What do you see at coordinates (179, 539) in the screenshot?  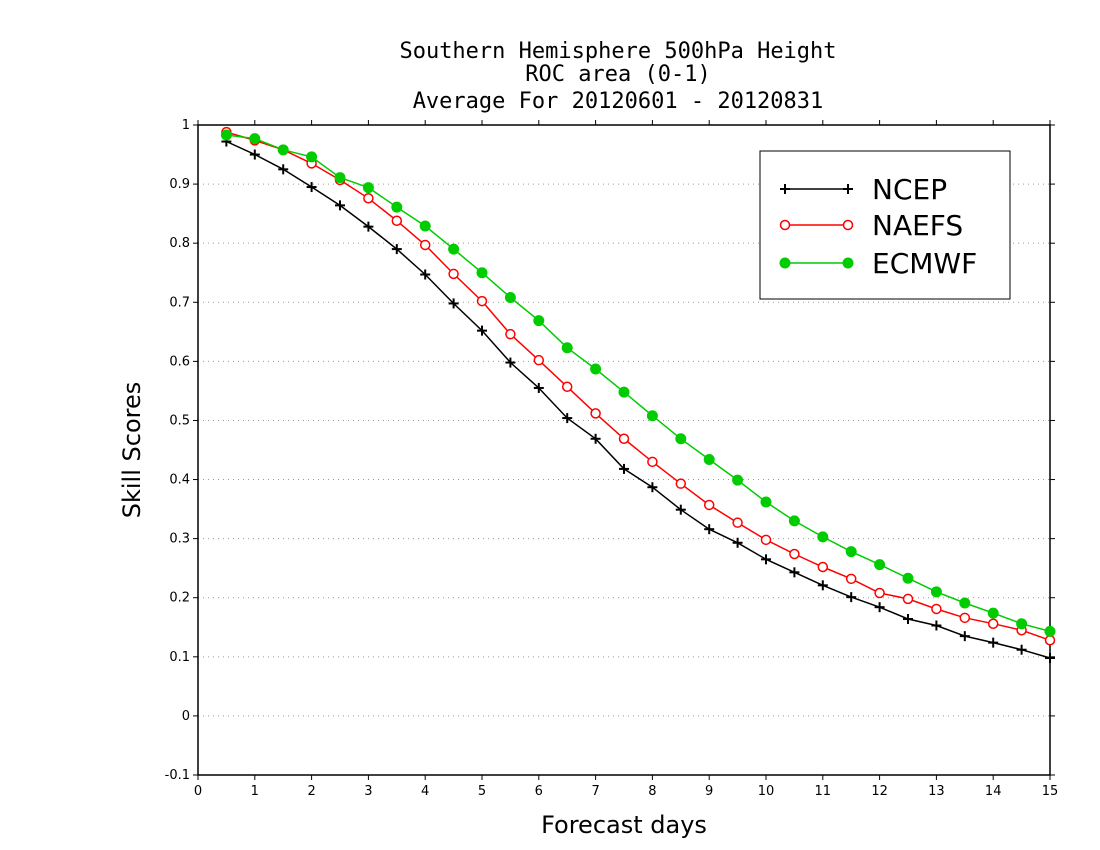 I see `y-tick-label: 0.3` at bounding box center [179, 539].